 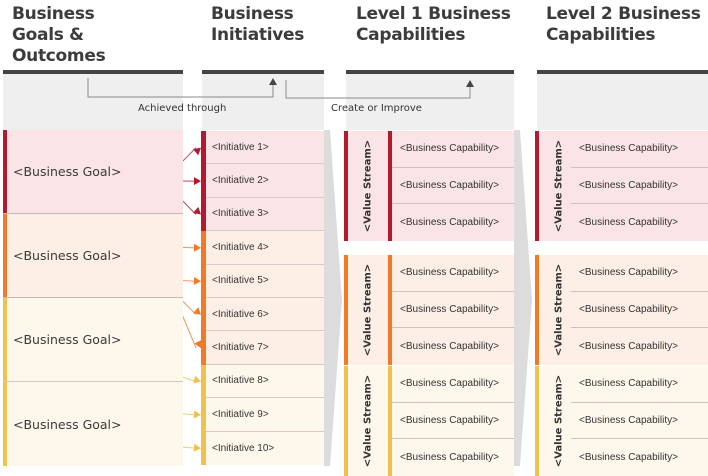 What do you see at coordinates (333, 298) in the screenshot?
I see `chevron-shape-initiatives` at bounding box center [333, 298].